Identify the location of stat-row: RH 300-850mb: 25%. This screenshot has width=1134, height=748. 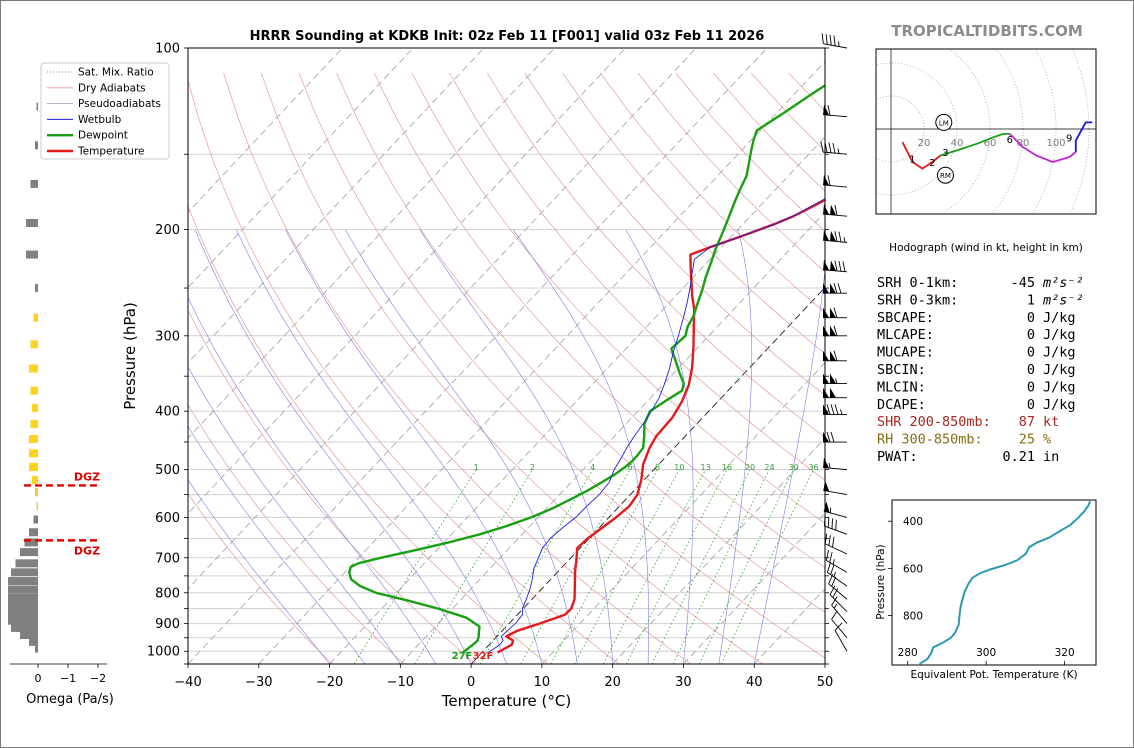
(964, 440).